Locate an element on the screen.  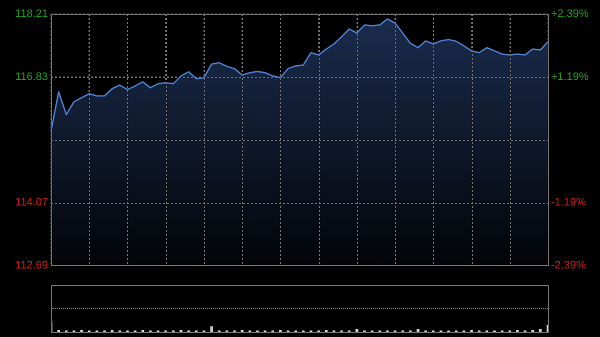
y2-tick-label: +1.19% is located at coordinates (570, 77).